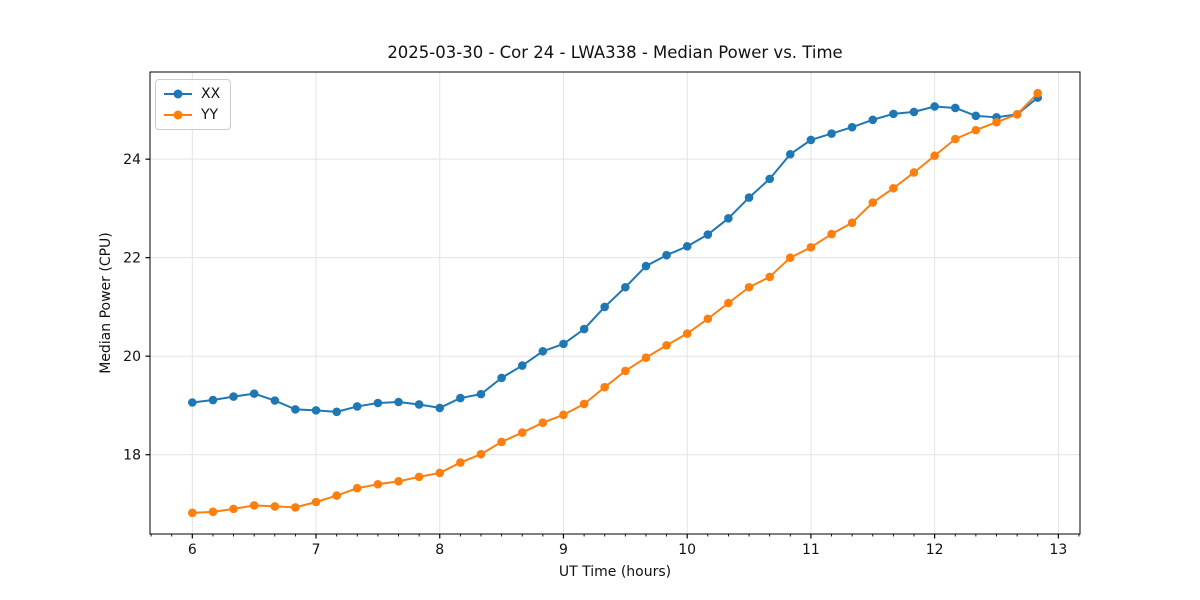  I want to click on y-axis: 18 20 22 24, so click(136, 308).